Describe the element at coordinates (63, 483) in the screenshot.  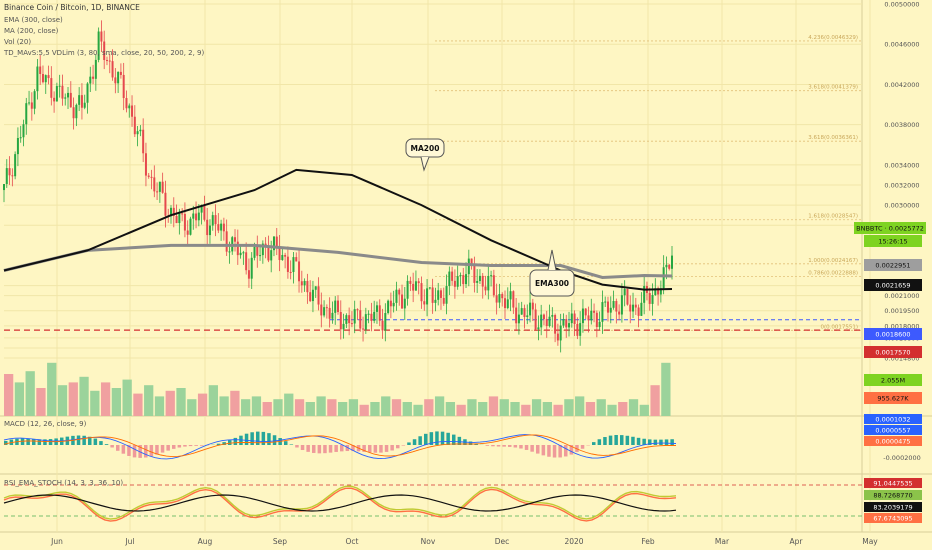
I see `stoch-title: RSI_EMA_STOCH (14, 3, 3, 36, 10)` at that location.